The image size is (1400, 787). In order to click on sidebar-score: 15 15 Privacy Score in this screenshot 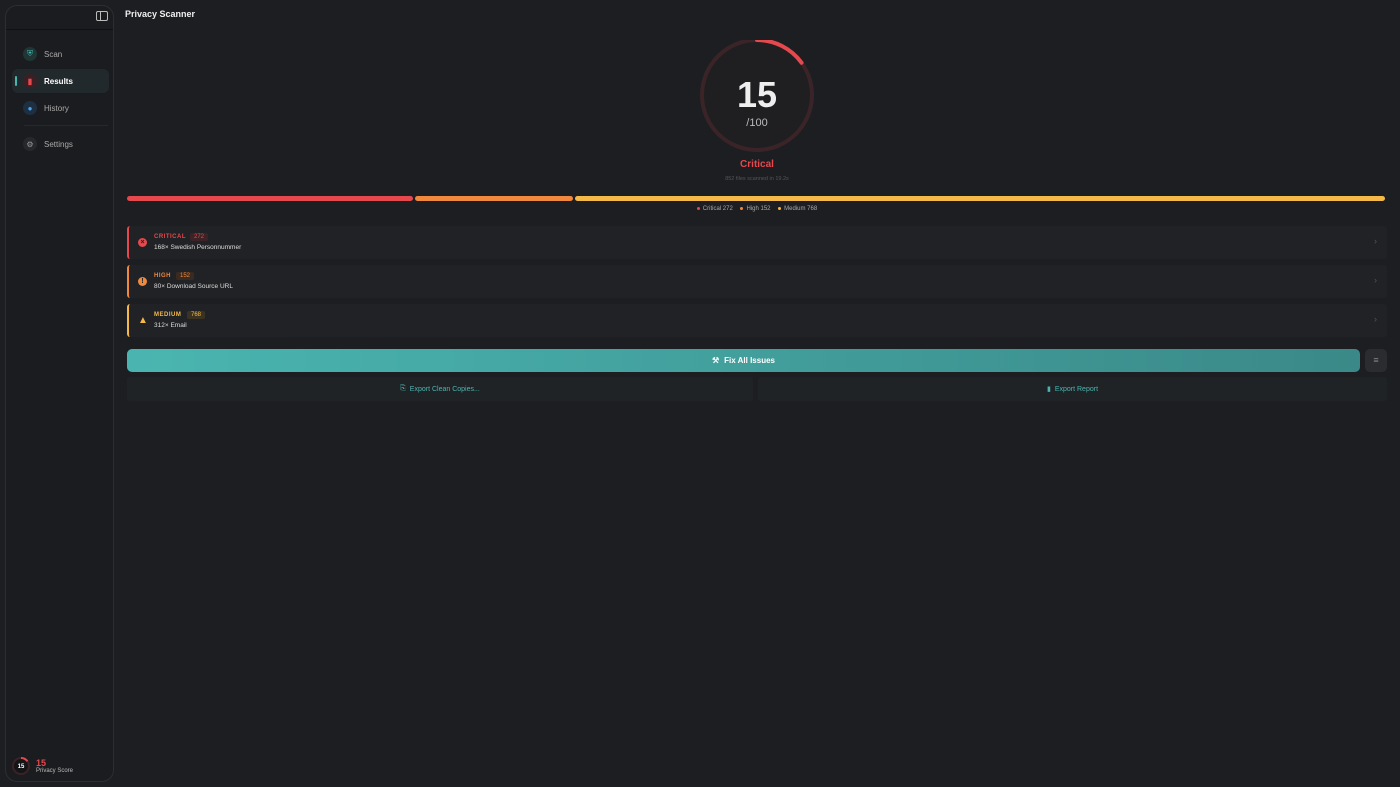, I will do `click(42, 766)`.